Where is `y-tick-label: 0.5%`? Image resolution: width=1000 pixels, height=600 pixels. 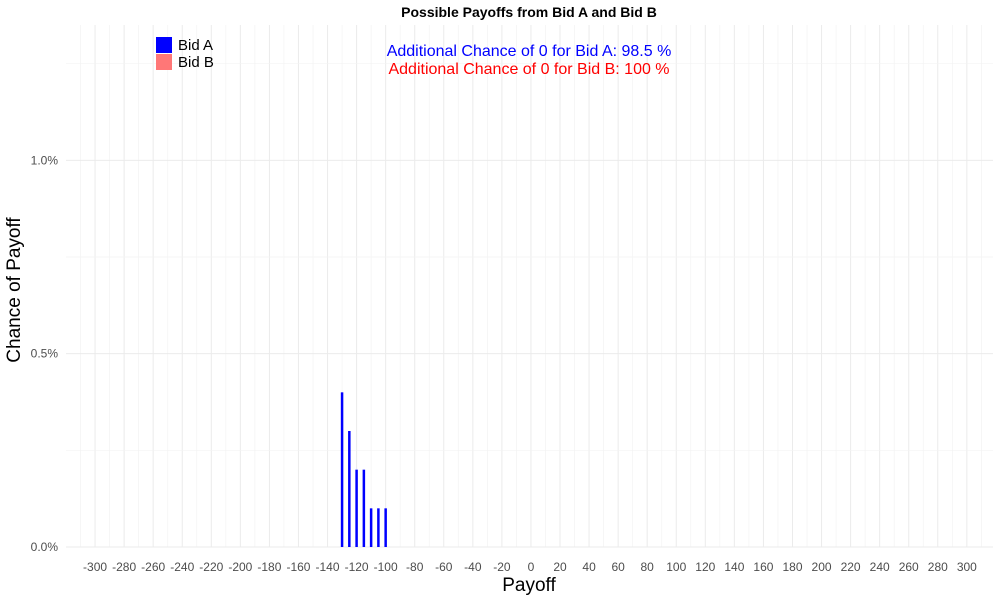 y-tick-label: 0.5% is located at coordinates (45, 354).